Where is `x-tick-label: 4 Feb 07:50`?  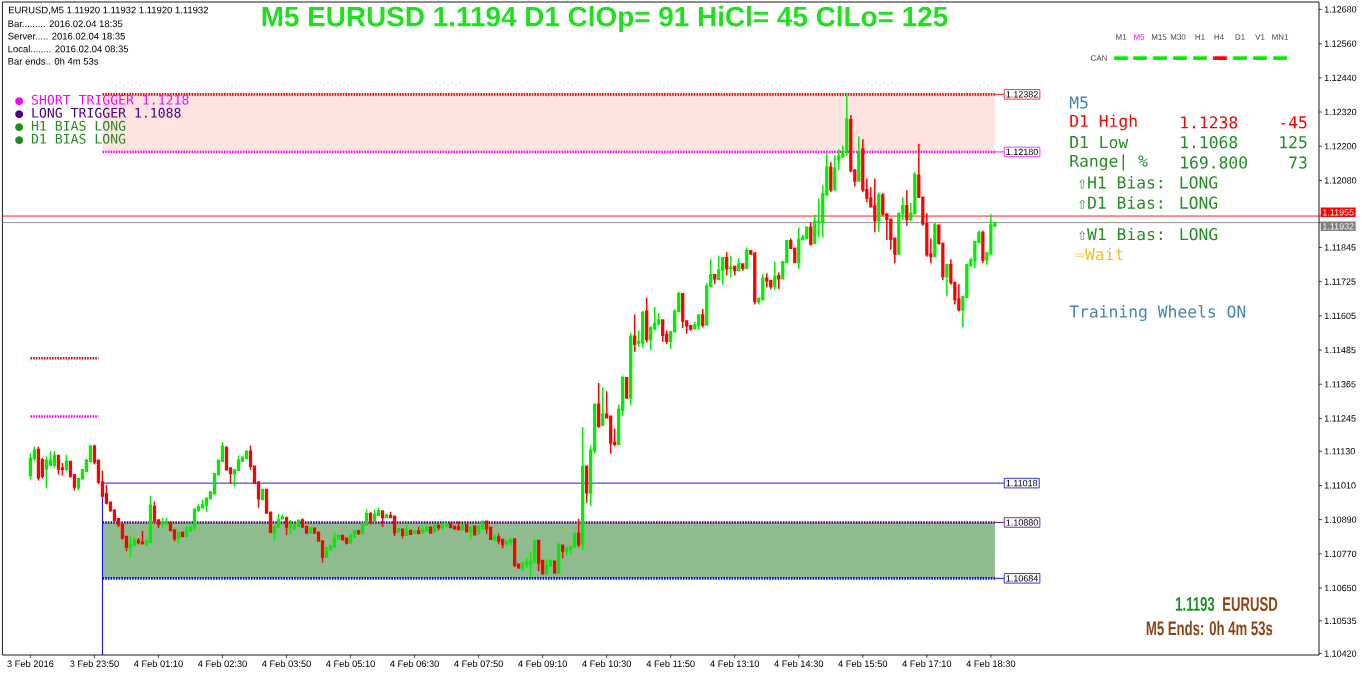 x-tick-label: 4 Feb 07:50 is located at coordinates (478, 664).